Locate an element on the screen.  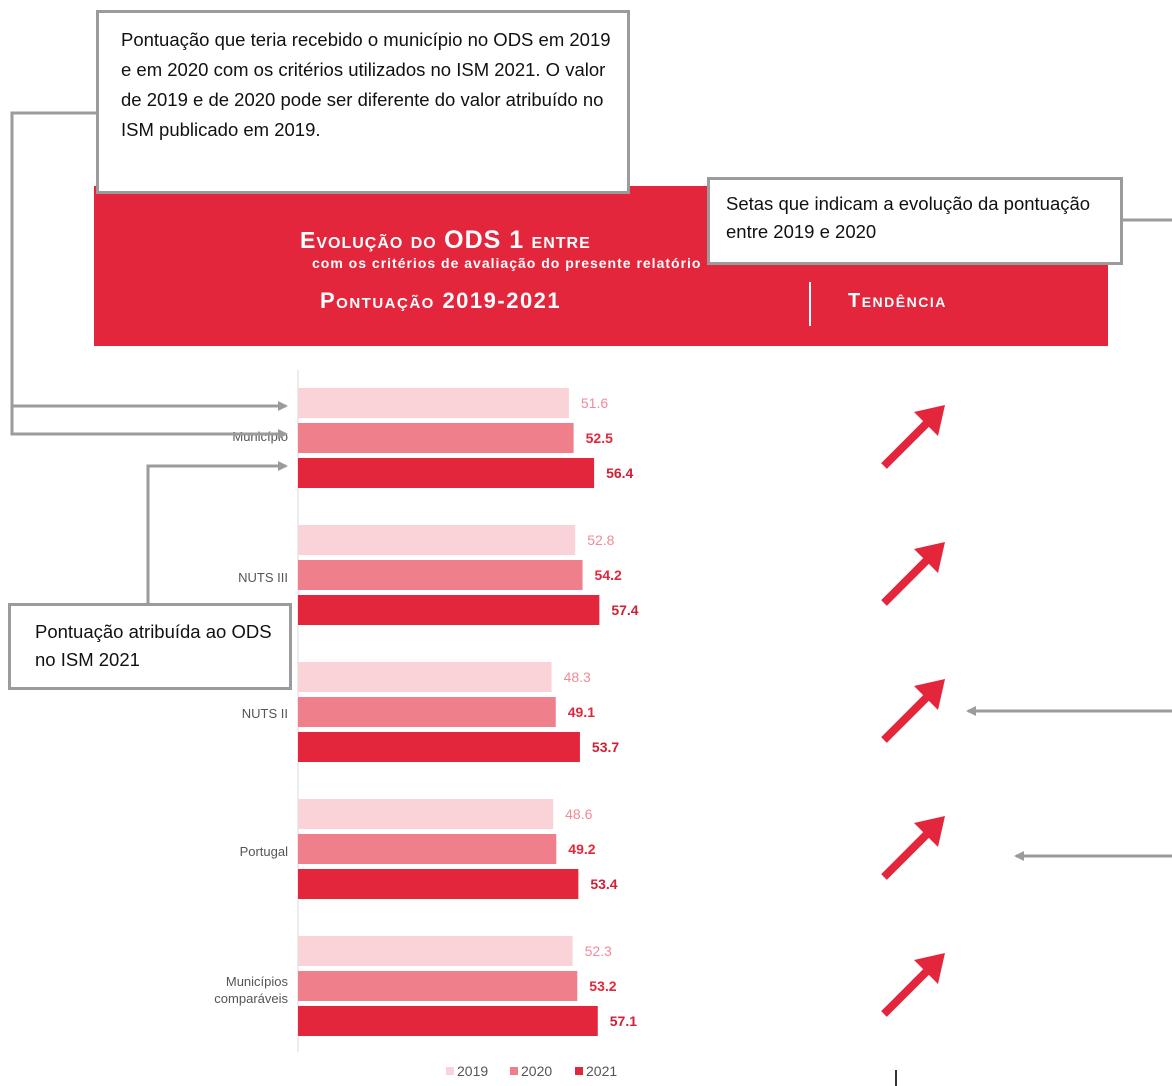
score-column-header: Pontuação 2019-2021 is located at coordinates (441, 300).